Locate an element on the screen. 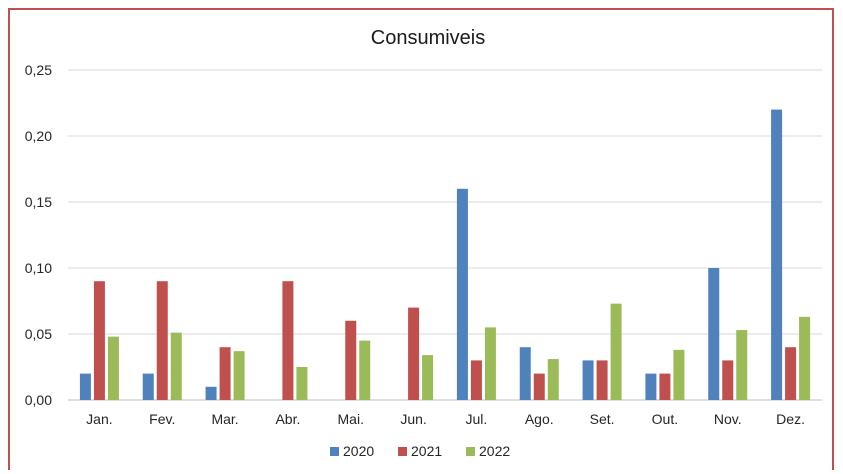  x-tick-label: Ago. is located at coordinates (539, 419).